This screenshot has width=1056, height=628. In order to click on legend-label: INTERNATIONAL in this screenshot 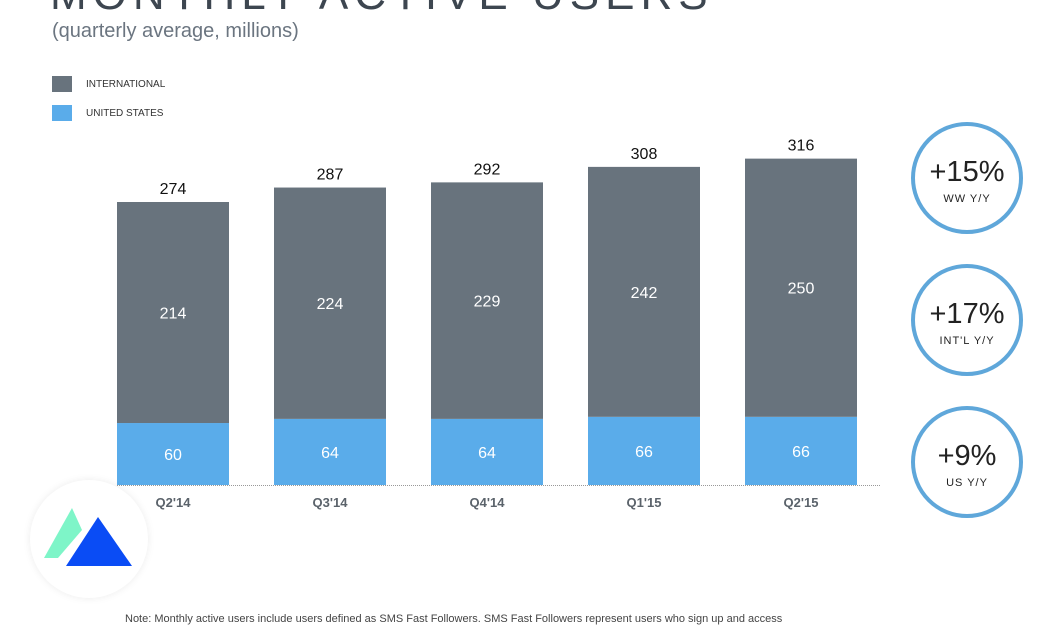, I will do `click(126, 84)`.